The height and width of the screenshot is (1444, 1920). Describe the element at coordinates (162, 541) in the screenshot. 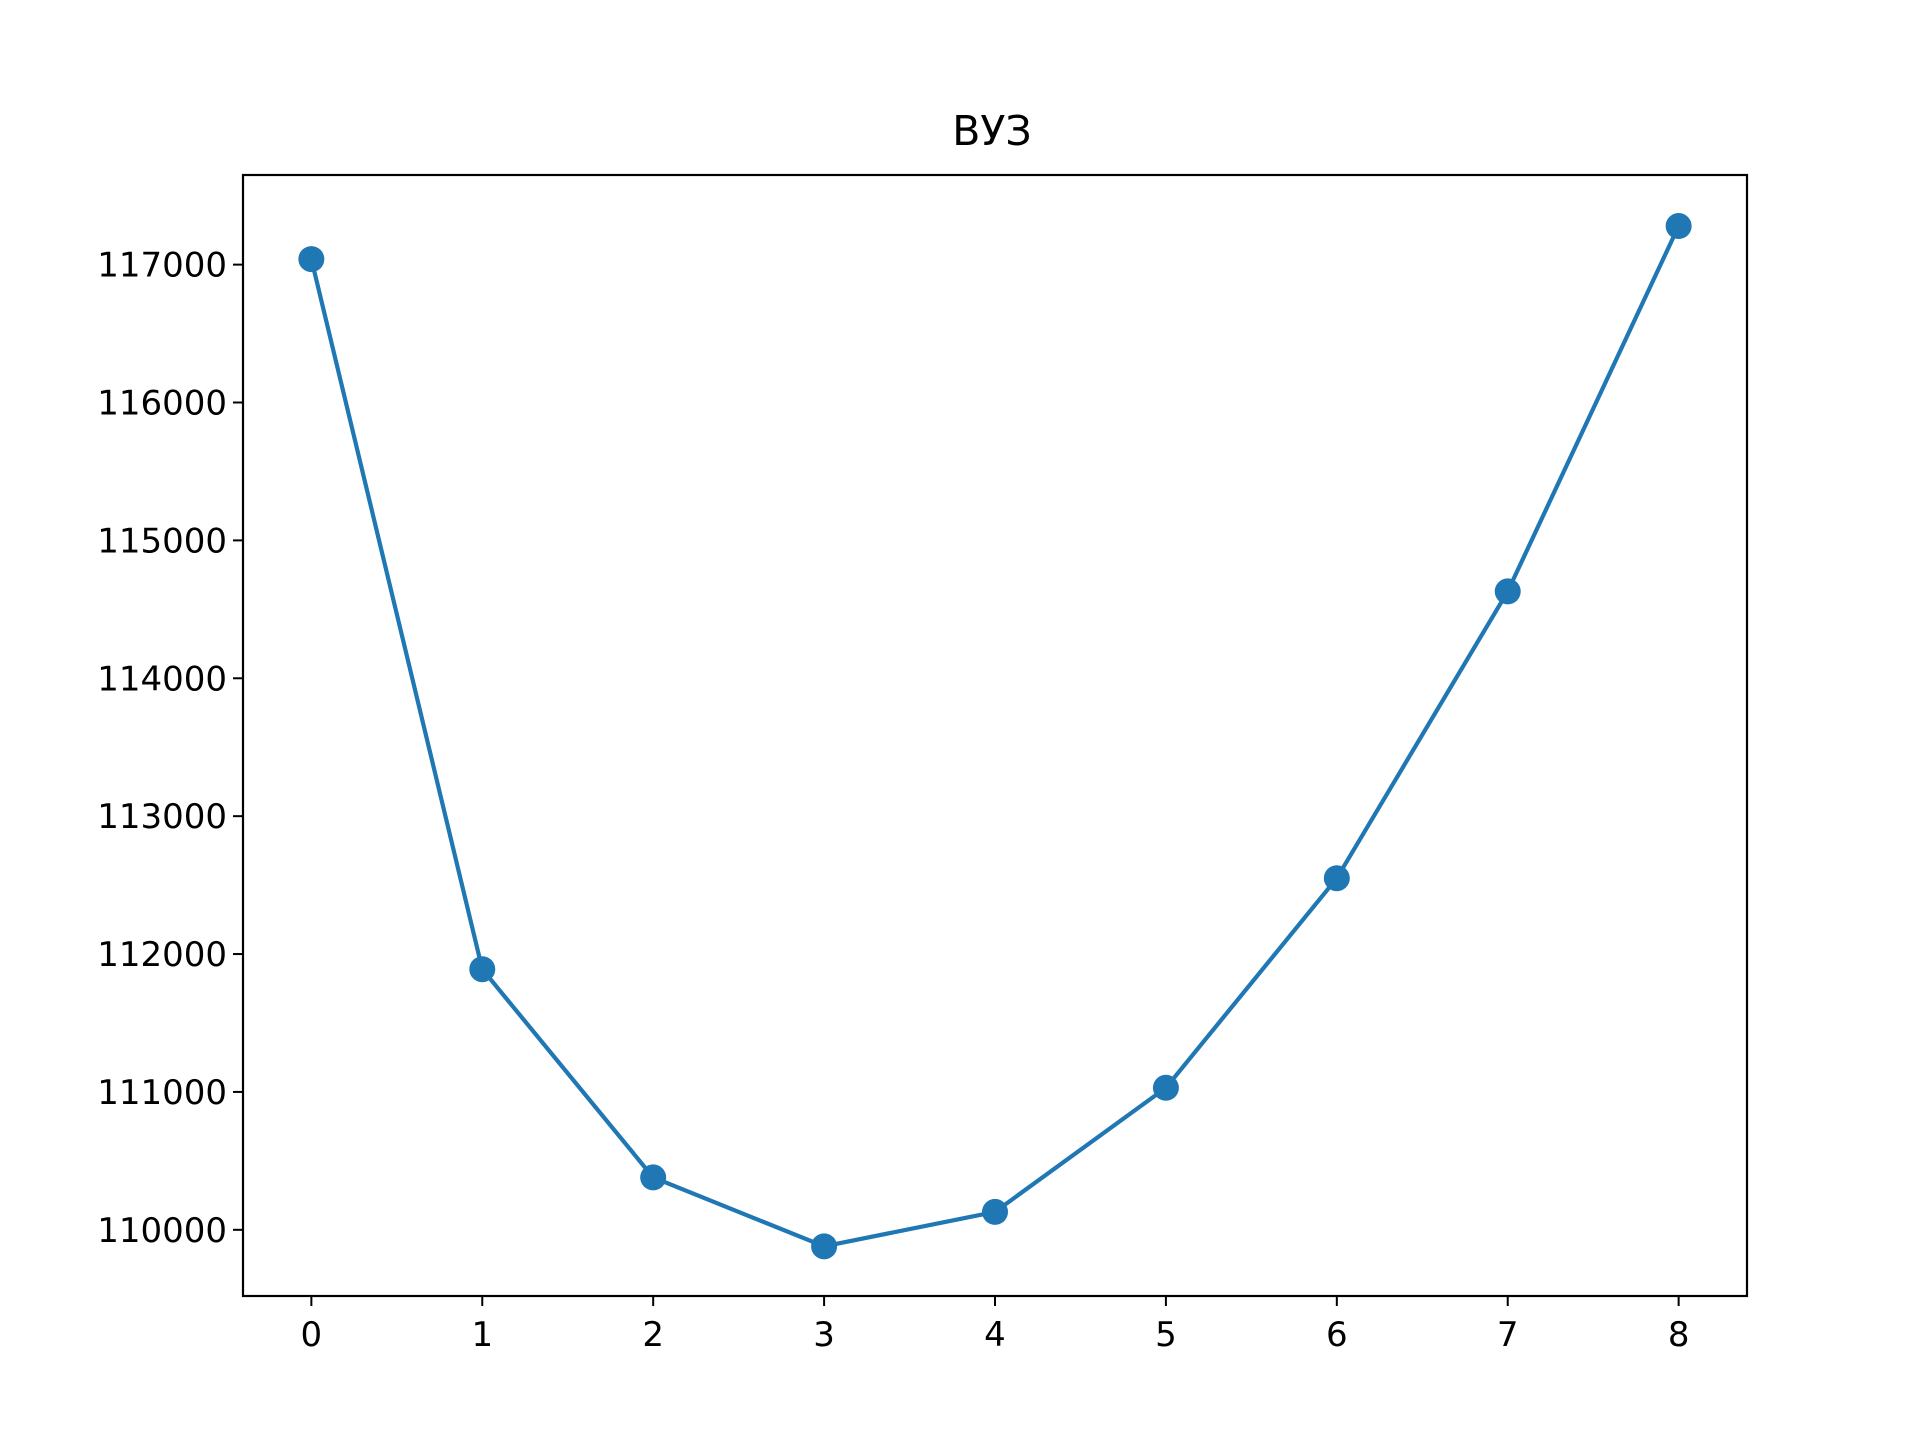

I see `y-tick-label: 115000` at that location.